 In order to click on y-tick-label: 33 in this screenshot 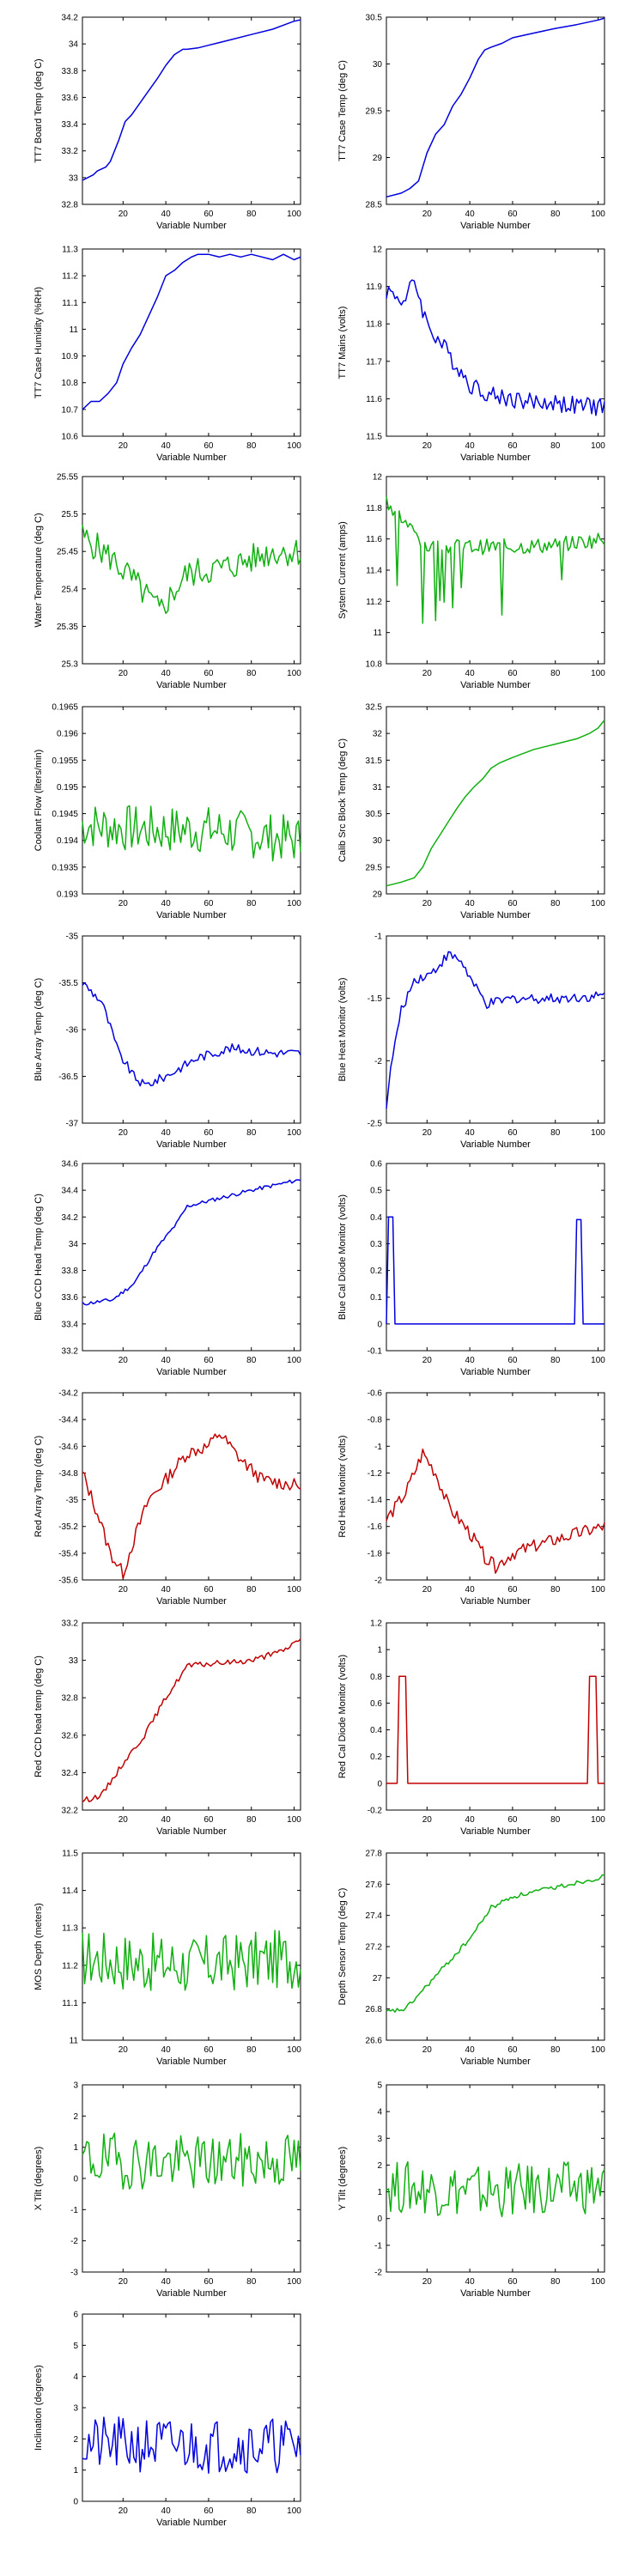, I will do `click(74, 1661)`.